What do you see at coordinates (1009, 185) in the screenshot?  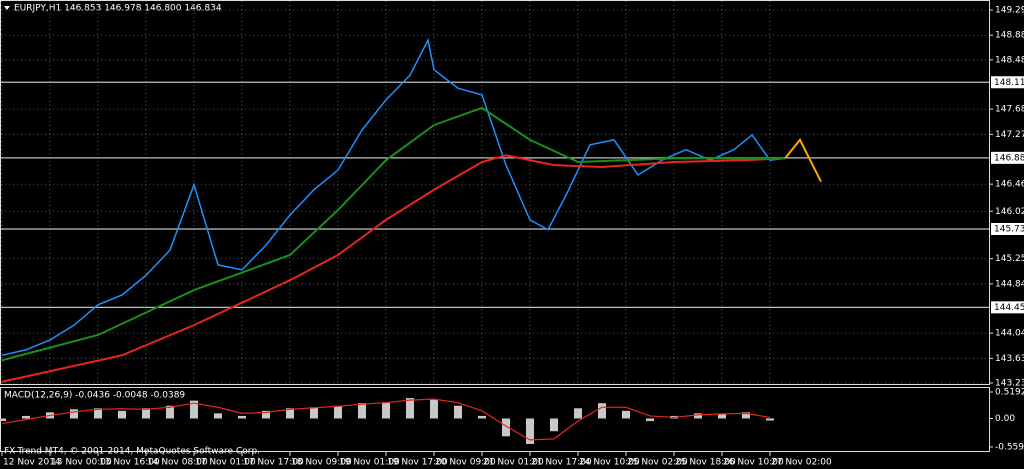 I see `y-tick-label: 146.460` at bounding box center [1009, 185].